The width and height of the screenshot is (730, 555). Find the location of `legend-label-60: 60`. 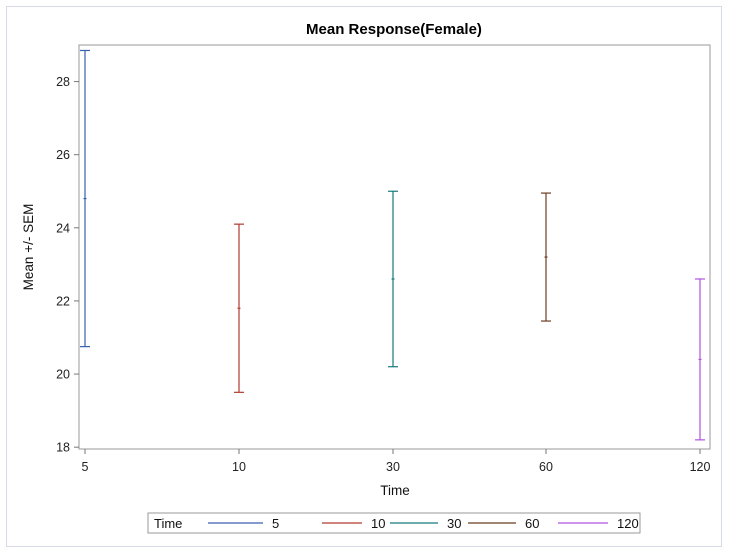

legend-label-60: 60 is located at coordinates (532, 523).